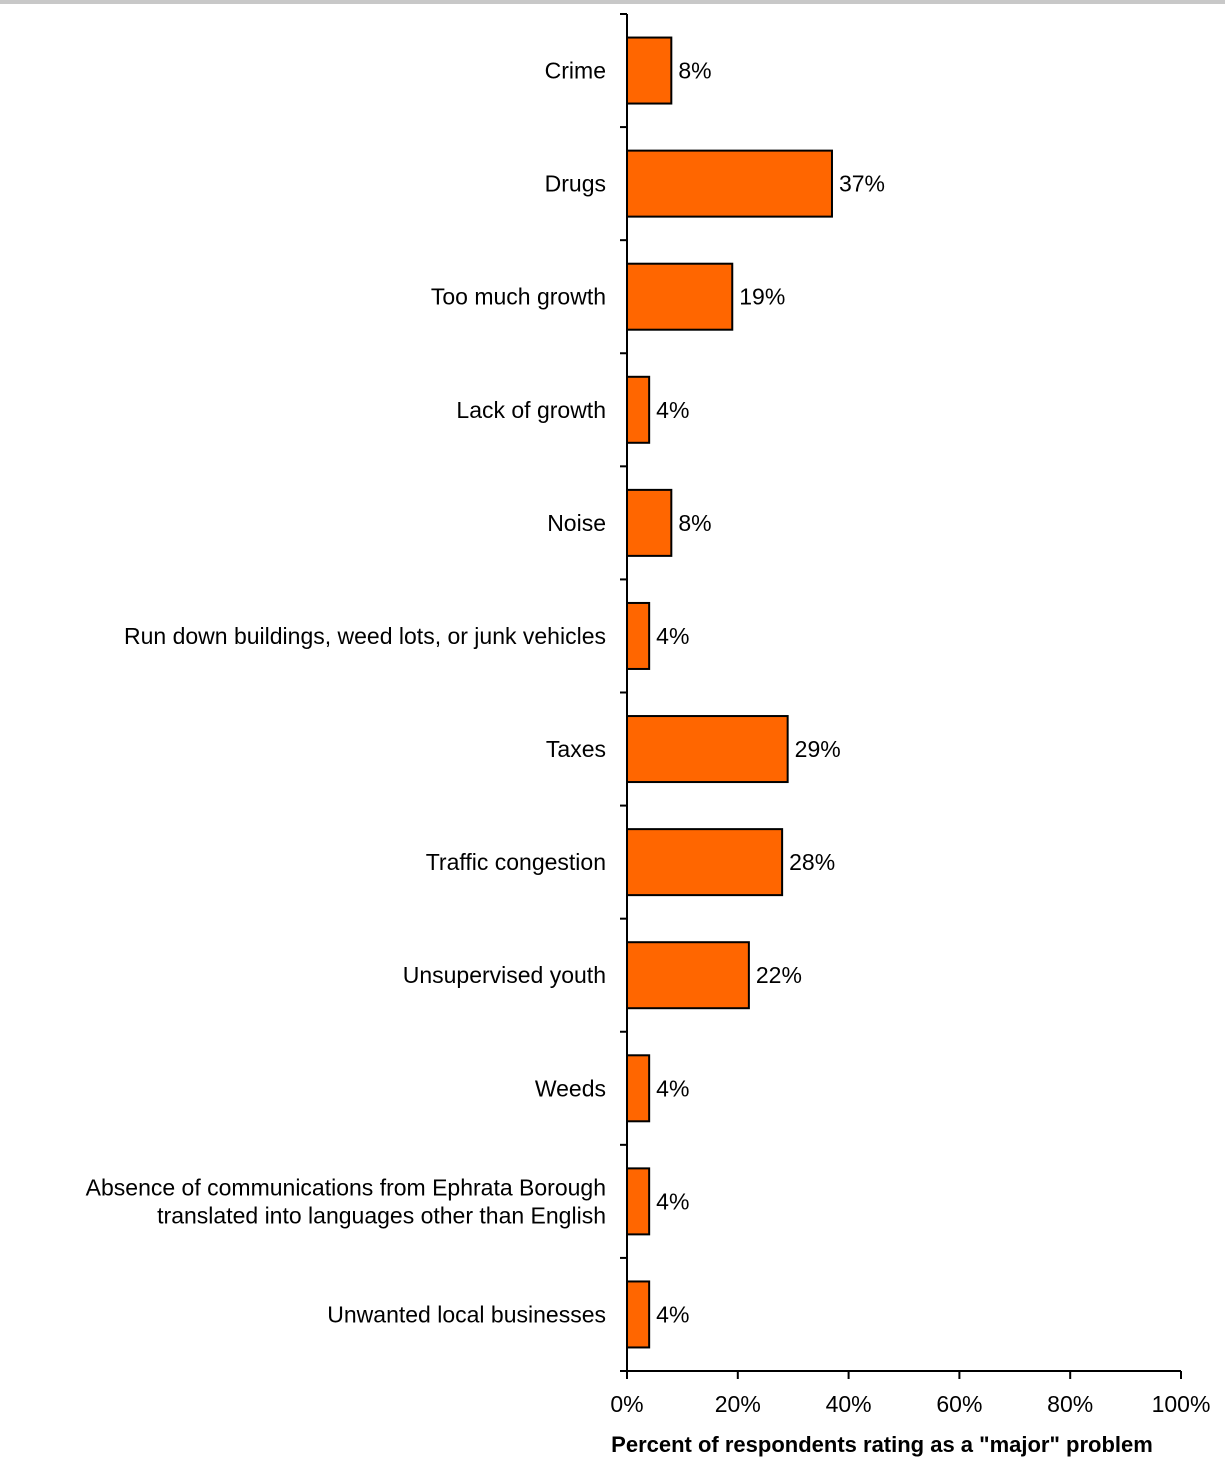 Image resolution: width=1225 pixels, height=1465 pixels. What do you see at coordinates (694, 523) in the screenshot?
I see `value-label-4: 8%` at bounding box center [694, 523].